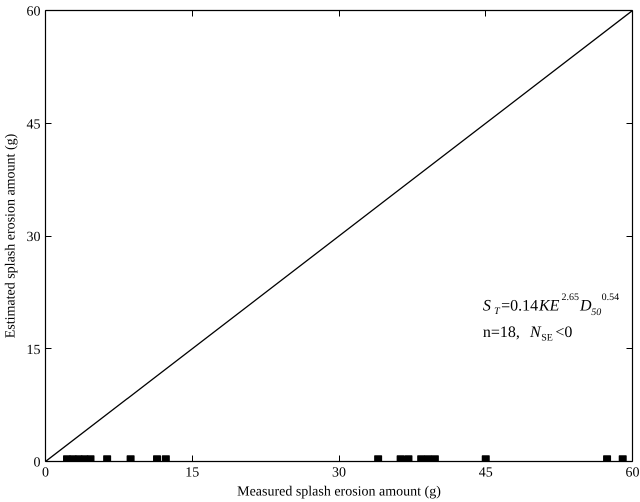  What do you see at coordinates (339, 473) in the screenshot?
I see `x-tick-label: 30` at bounding box center [339, 473].